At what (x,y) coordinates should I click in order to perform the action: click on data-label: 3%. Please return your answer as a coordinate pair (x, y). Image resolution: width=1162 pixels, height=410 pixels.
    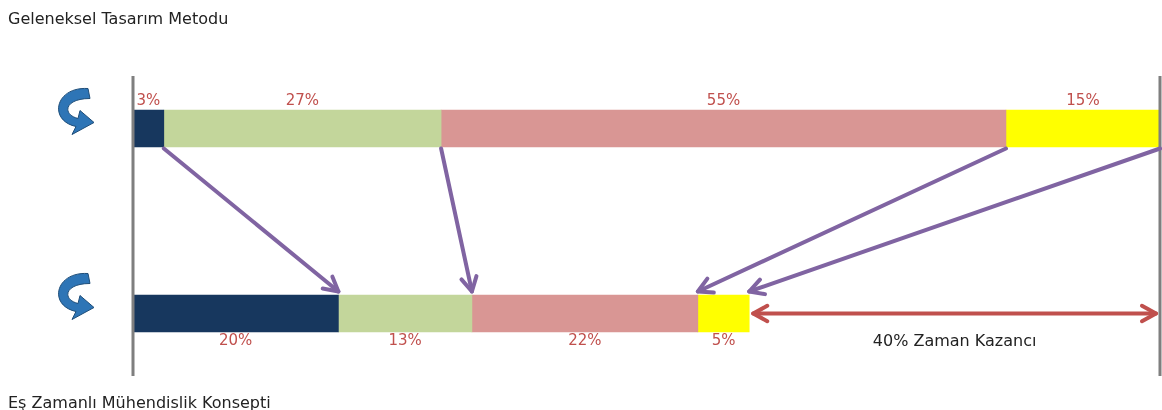
    Looking at the image, I should click on (148, 99).